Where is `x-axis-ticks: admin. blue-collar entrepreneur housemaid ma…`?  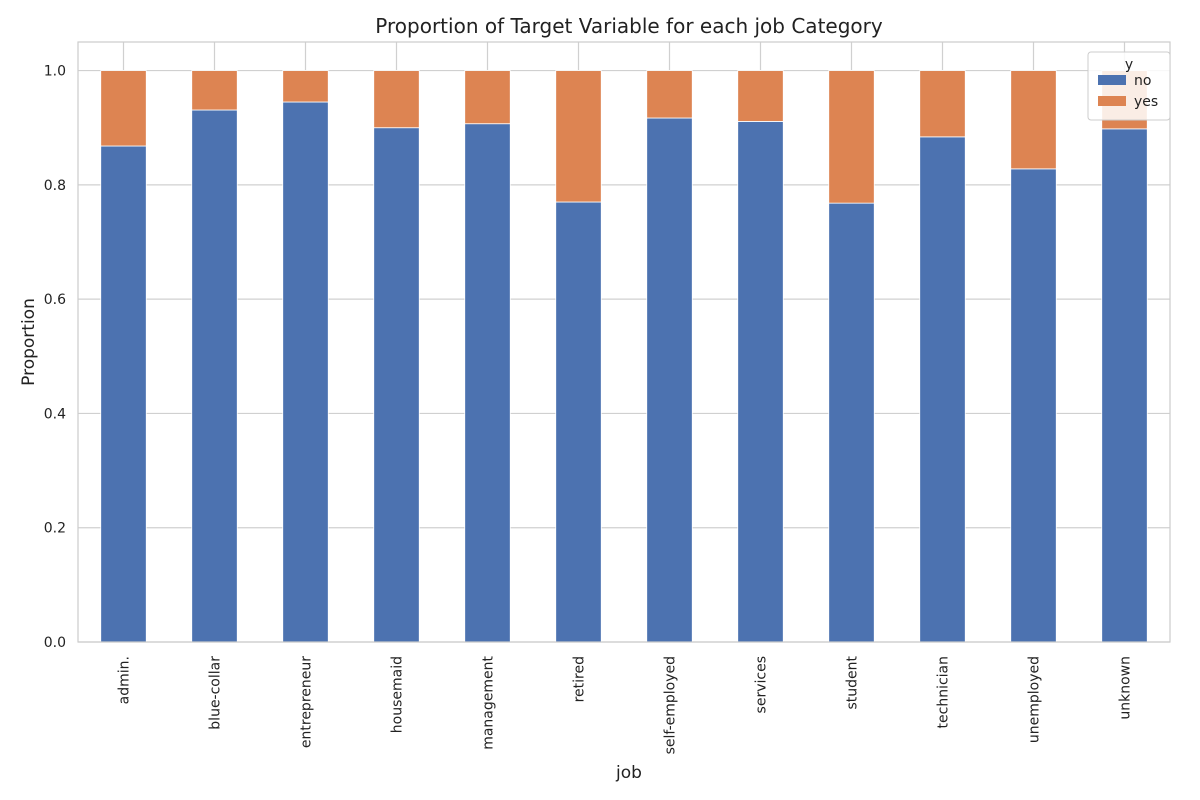
x-axis-ticks: admin. blue-collar entrepreneur housemaid ma… is located at coordinates (625, 705).